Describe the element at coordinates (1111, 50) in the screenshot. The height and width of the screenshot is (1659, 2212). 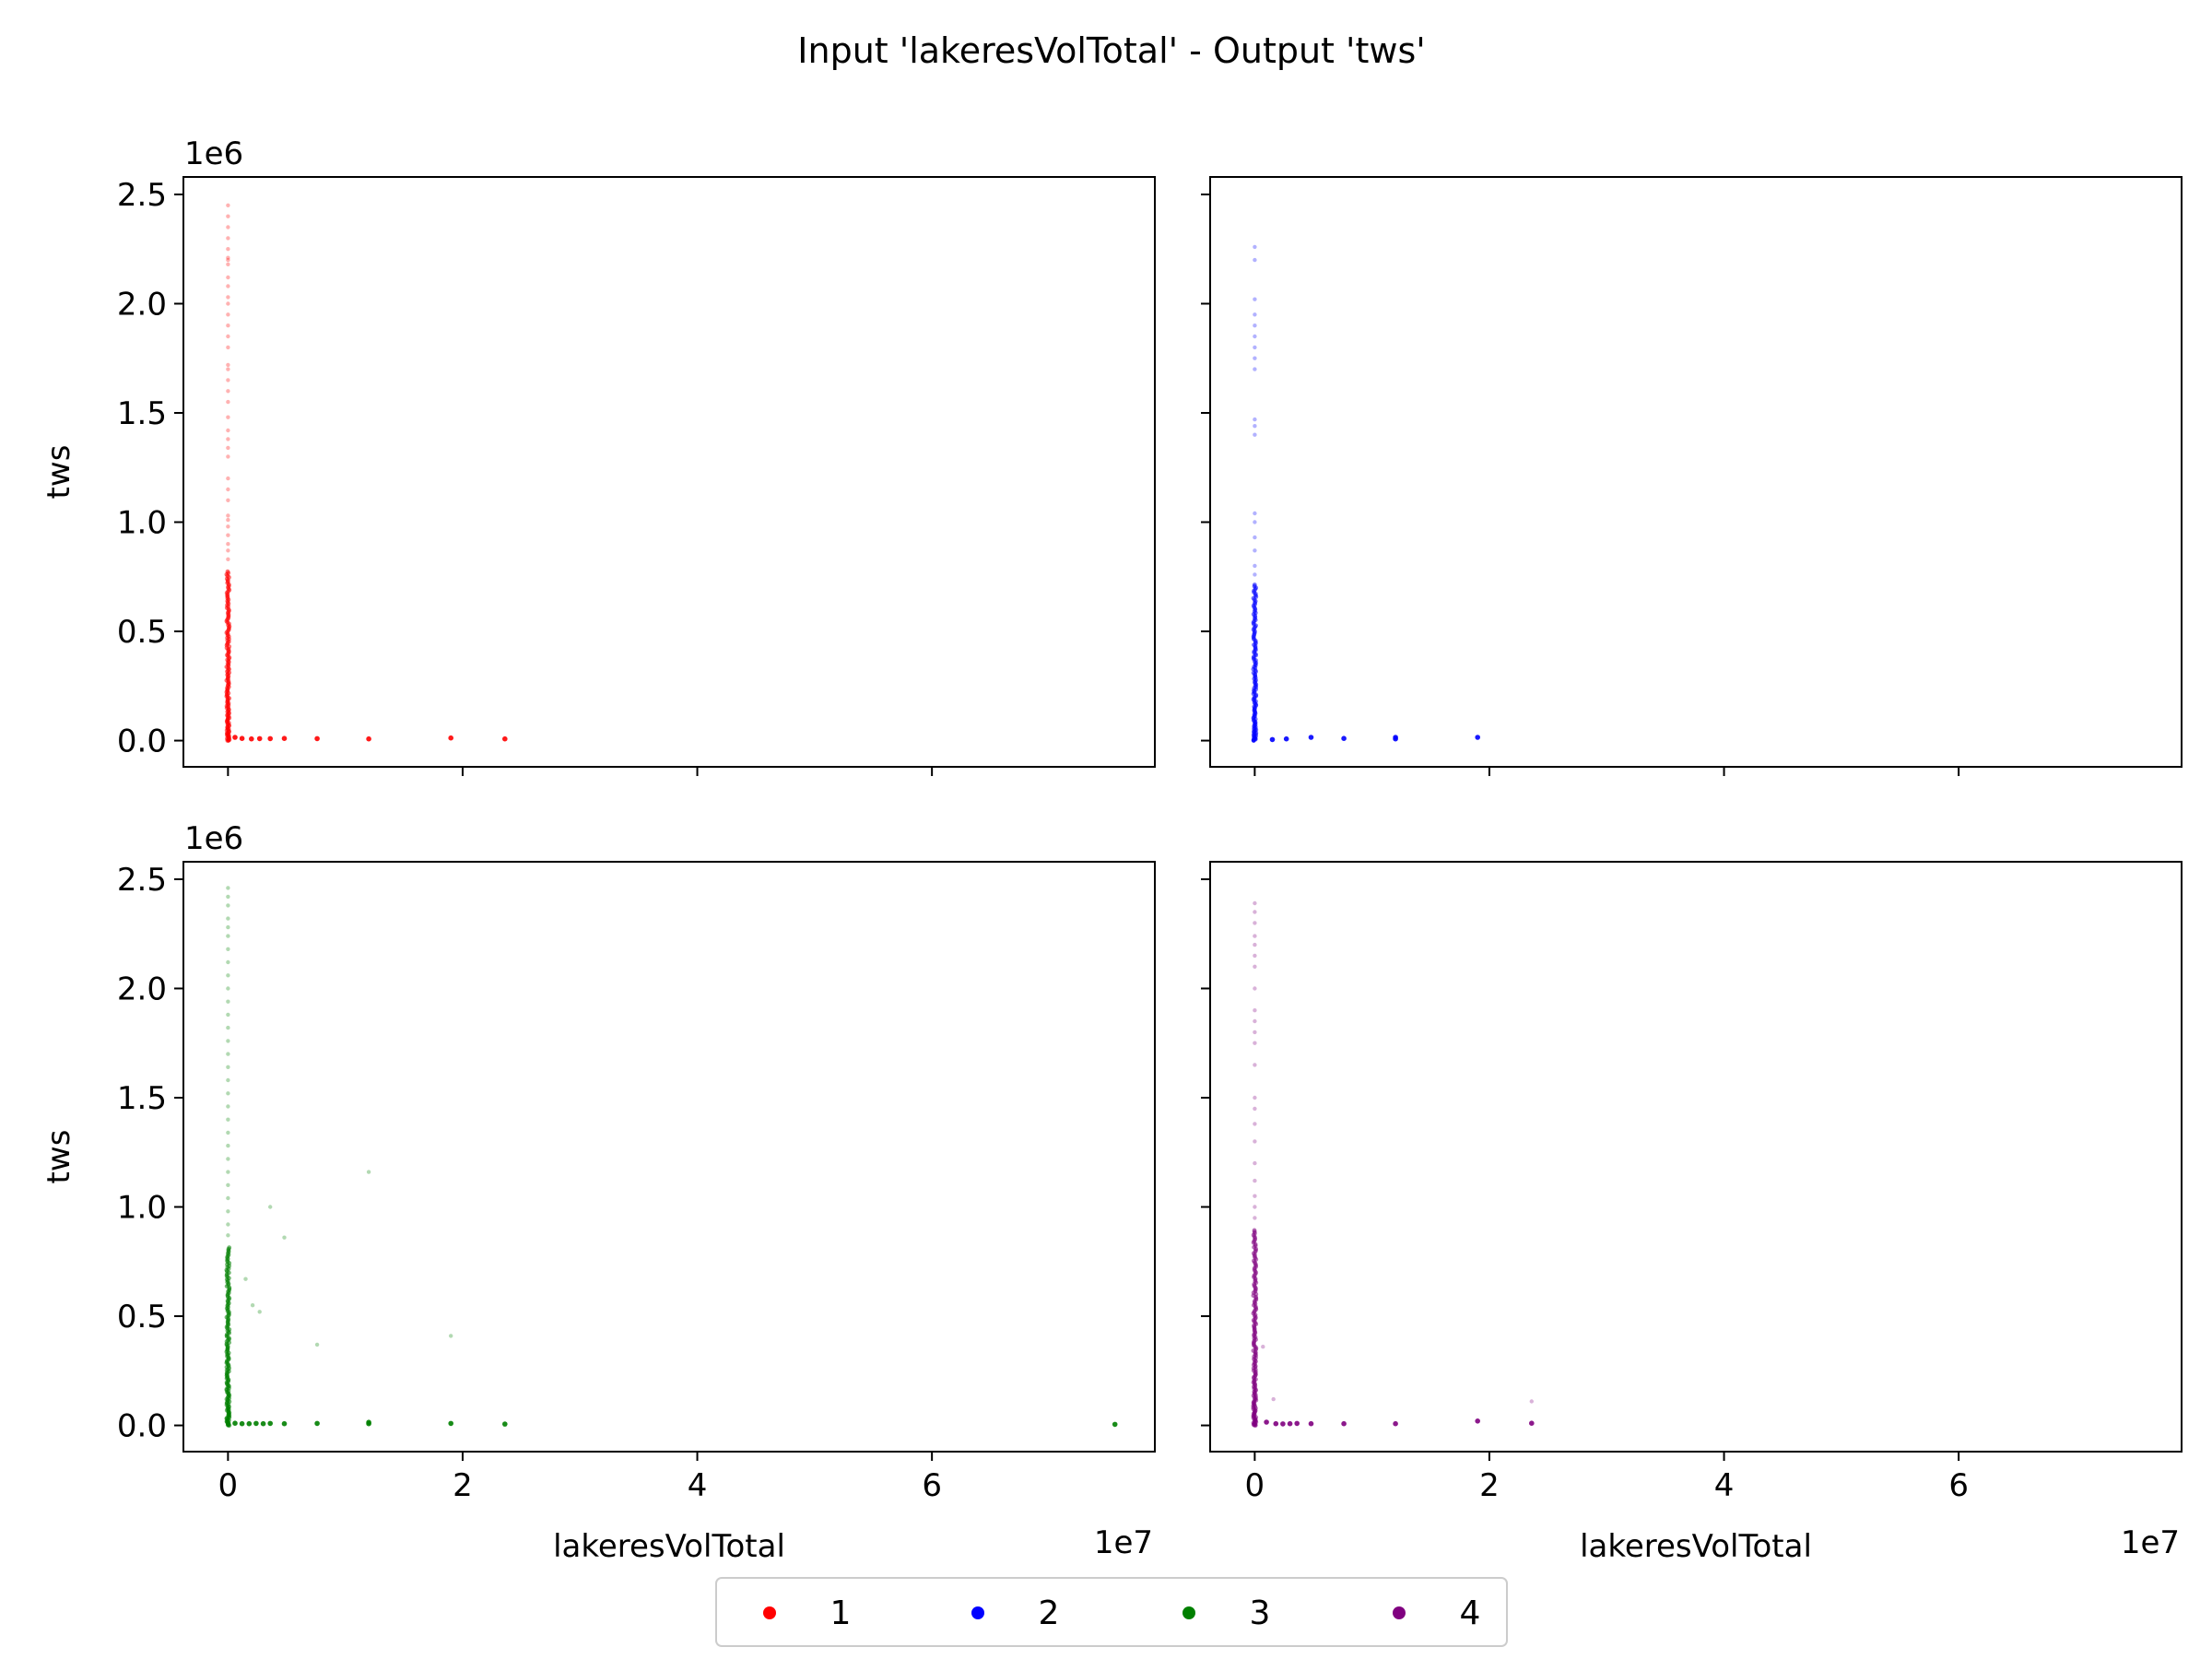
I see `figure-title: Input 'lakeresVolTotal' - Output 'tws'` at that location.